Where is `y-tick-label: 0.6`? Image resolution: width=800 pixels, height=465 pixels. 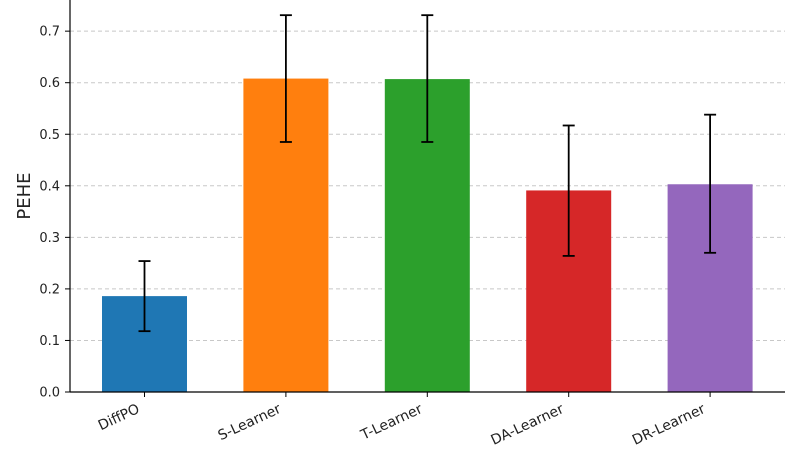 y-tick-label: 0.6 is located at coordinates (49, 83).